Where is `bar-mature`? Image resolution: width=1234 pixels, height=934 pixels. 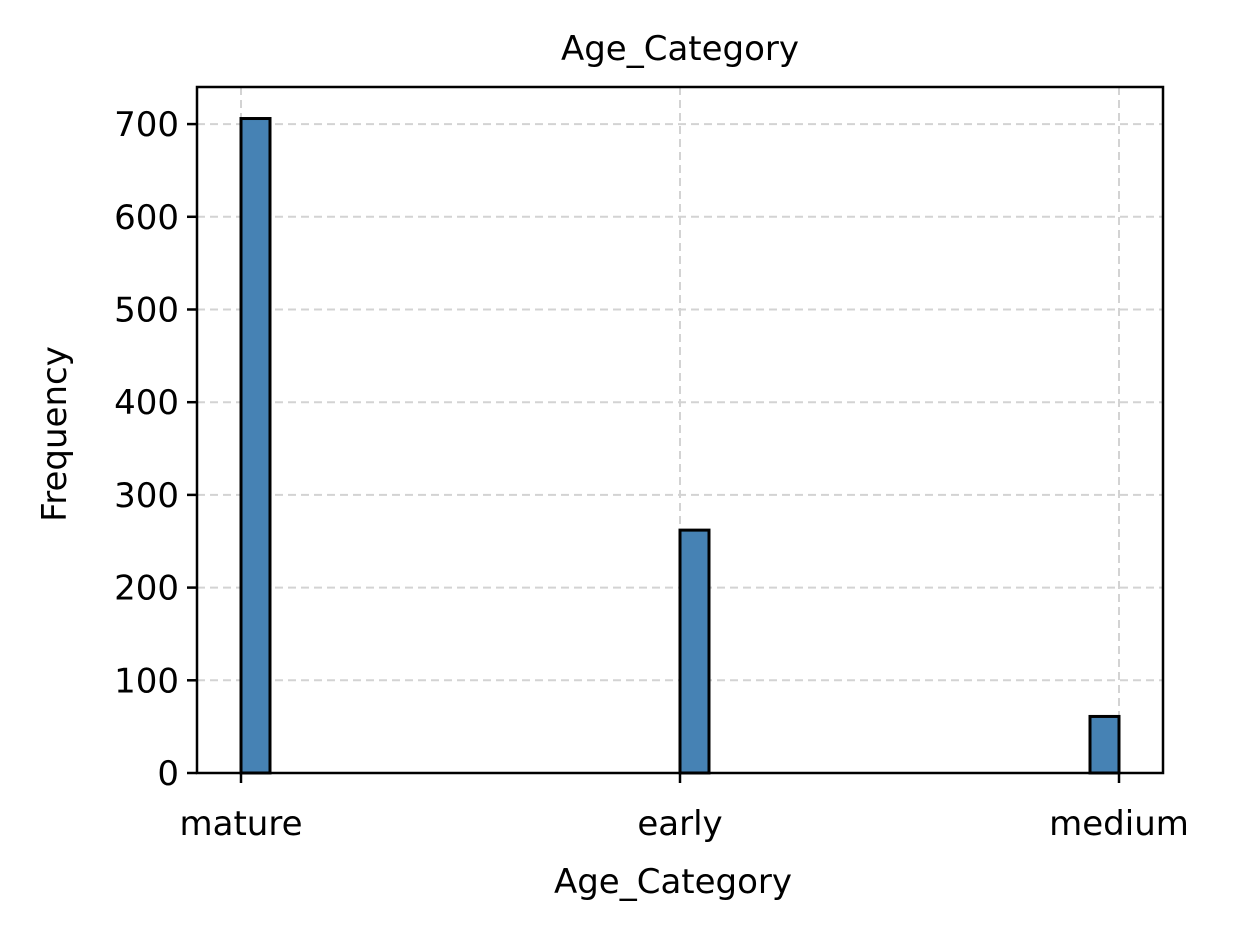 bar-mature is located at coordinates (255, 446).